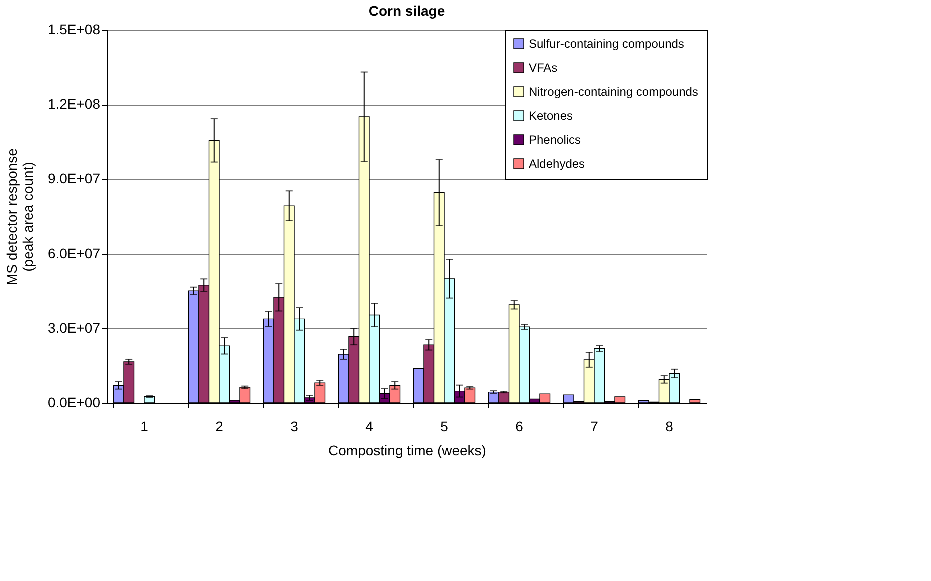 This screenshot has width=931, height=581. What do you see at coordinates (444, 426) in the screenshot?
I see `x-tick-label: 5` at bounding box center [444, 426].